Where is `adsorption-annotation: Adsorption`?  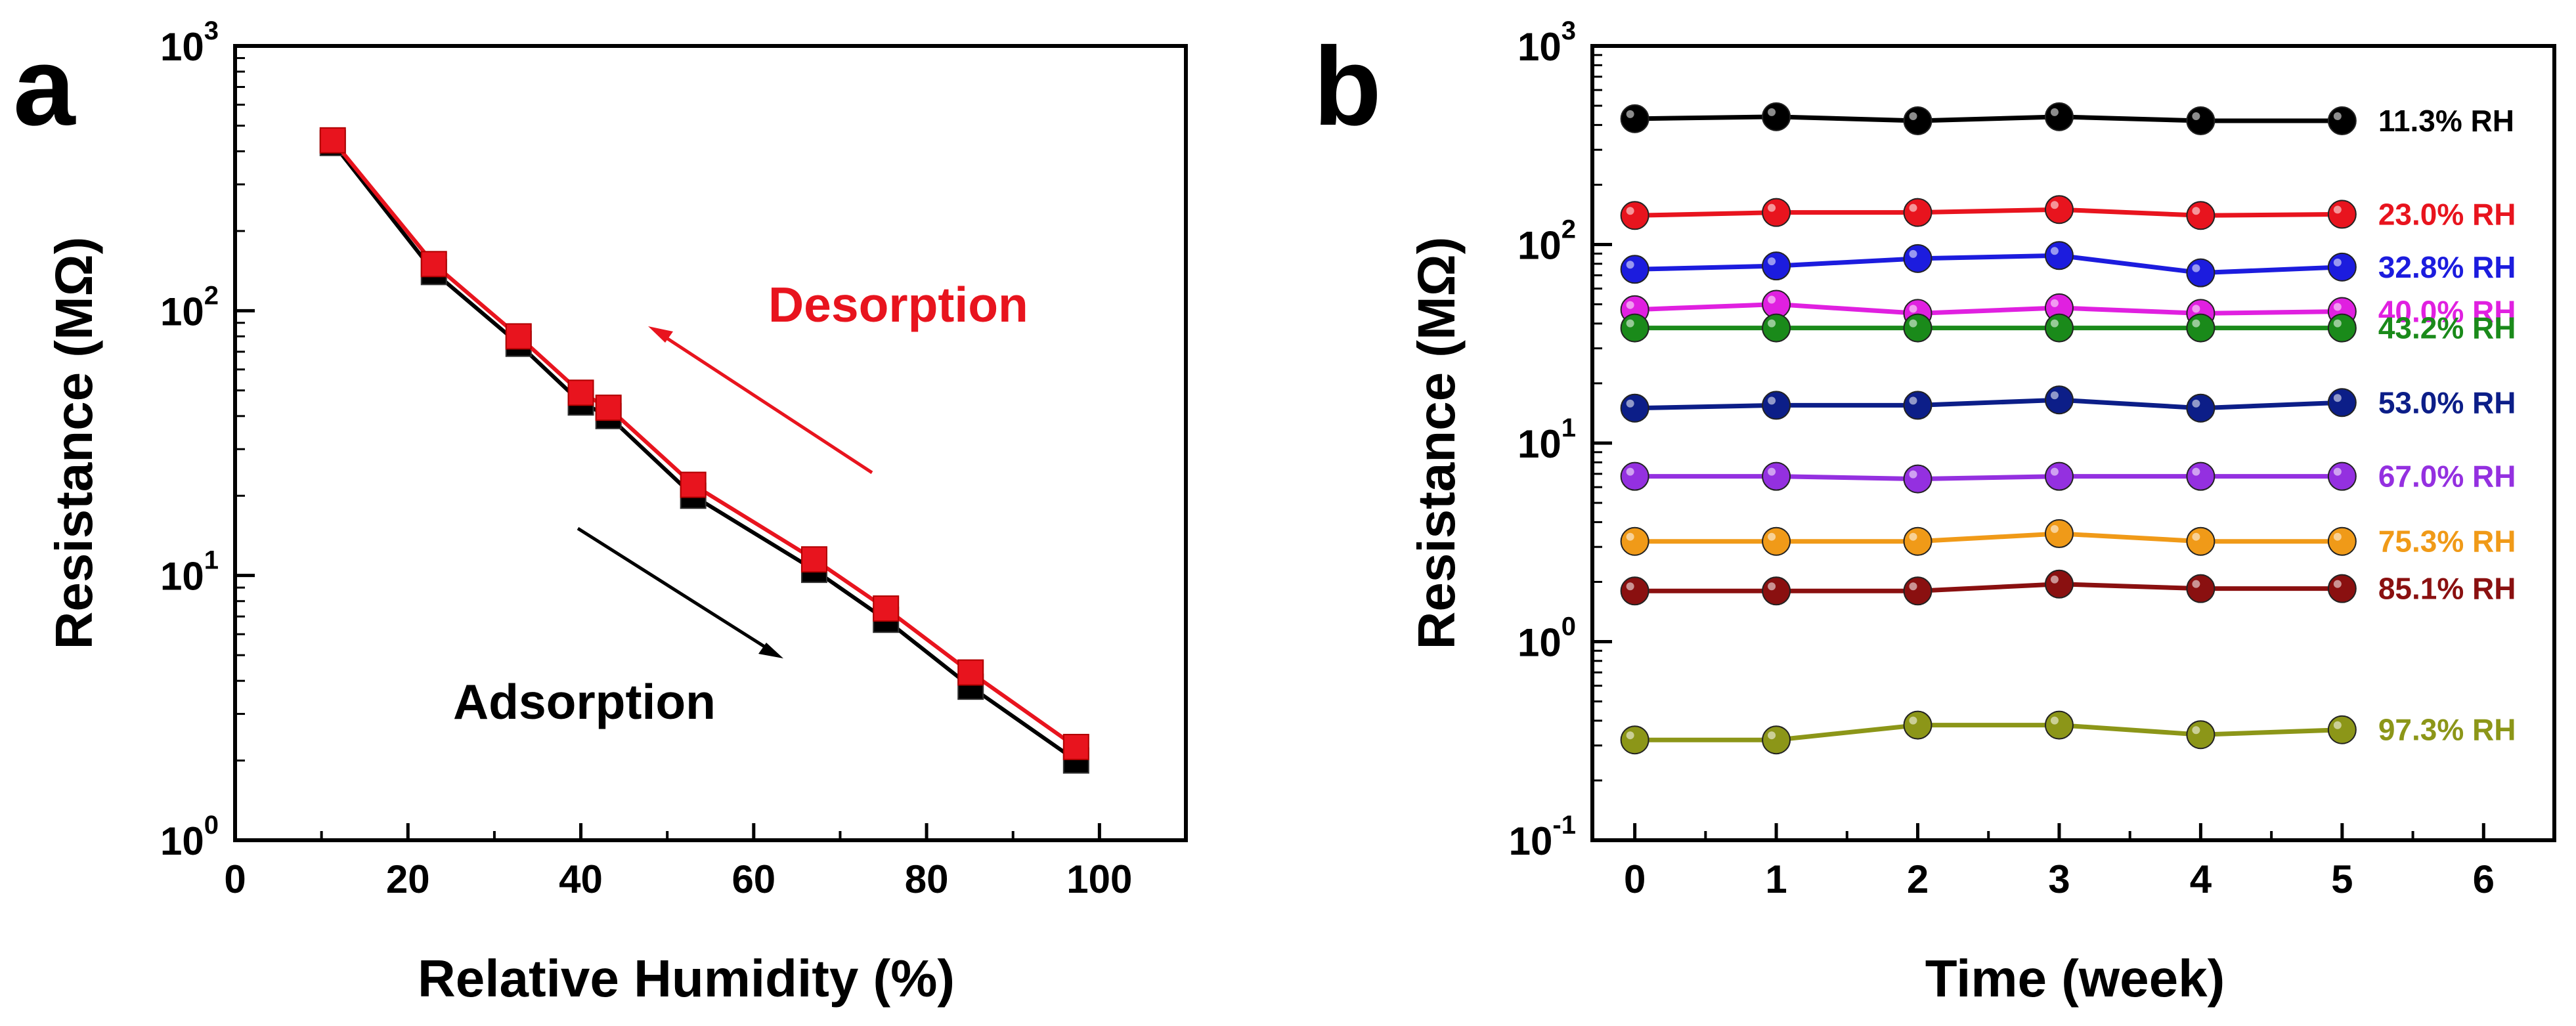
adsorption-annotation: Adsorption is located at coordinates (584, 701).